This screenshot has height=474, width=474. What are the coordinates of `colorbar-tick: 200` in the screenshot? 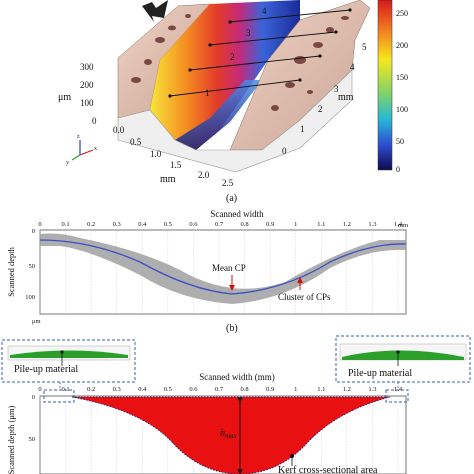 It's located at (402, 45).